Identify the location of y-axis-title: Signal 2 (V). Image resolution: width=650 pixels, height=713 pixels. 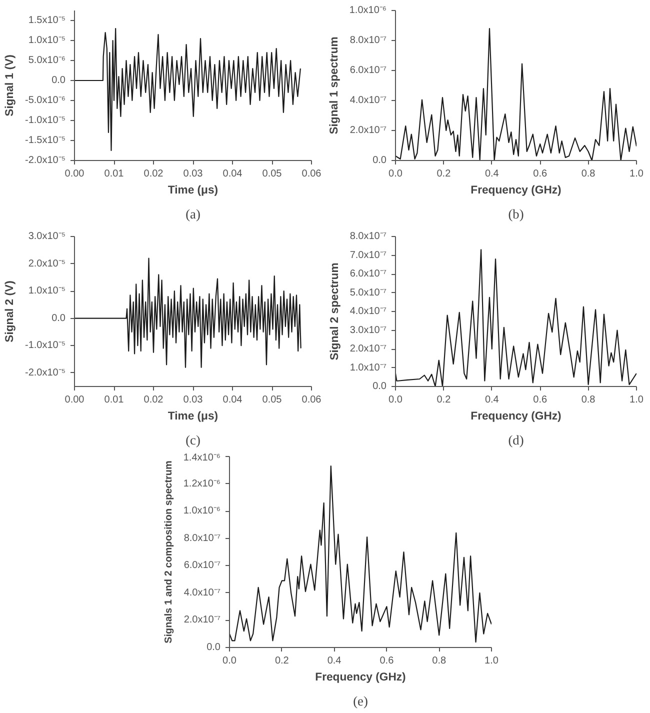
(10, 311).